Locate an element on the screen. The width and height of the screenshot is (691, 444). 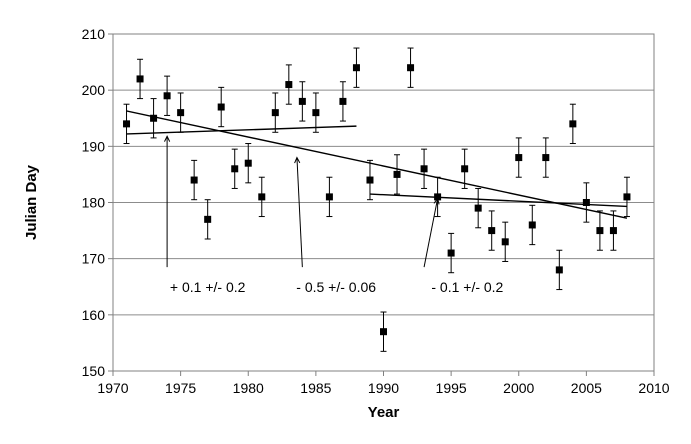
annotation-label: + 0.1 +/- 0.2 is located at coordinates (208, 287).